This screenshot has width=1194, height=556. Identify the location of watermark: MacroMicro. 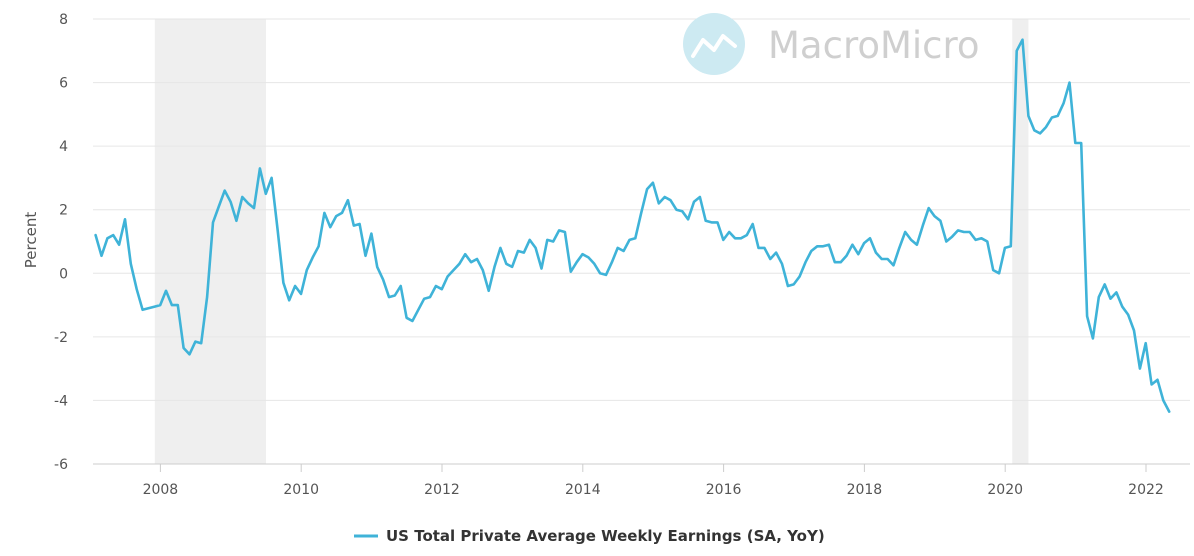
(831, 44).